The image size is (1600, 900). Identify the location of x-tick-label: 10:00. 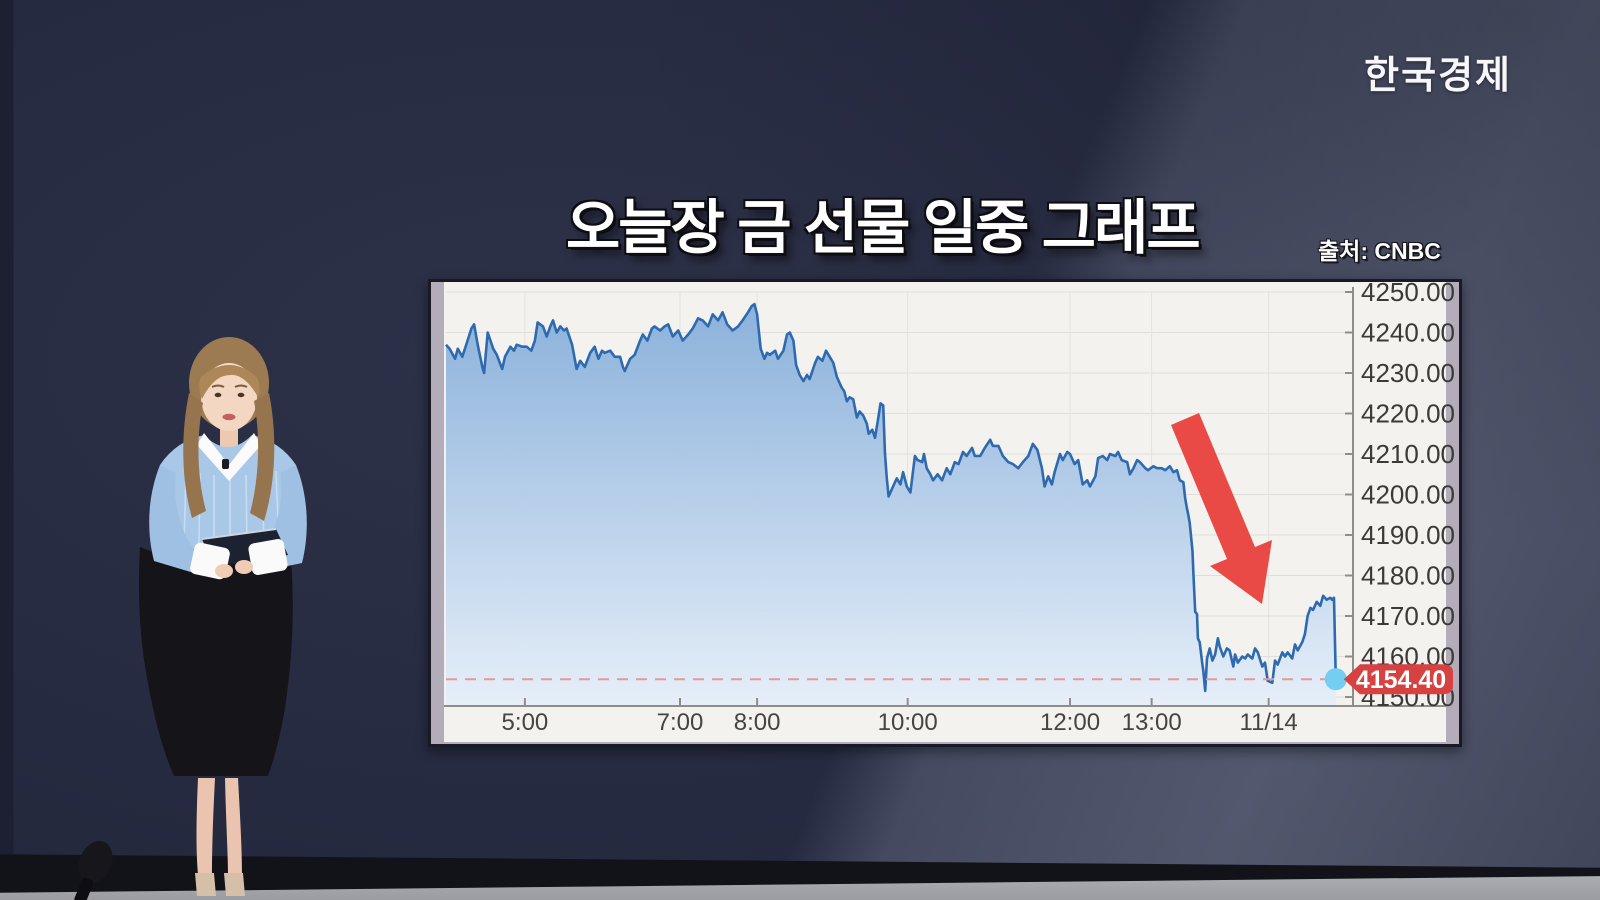
(908, 722).